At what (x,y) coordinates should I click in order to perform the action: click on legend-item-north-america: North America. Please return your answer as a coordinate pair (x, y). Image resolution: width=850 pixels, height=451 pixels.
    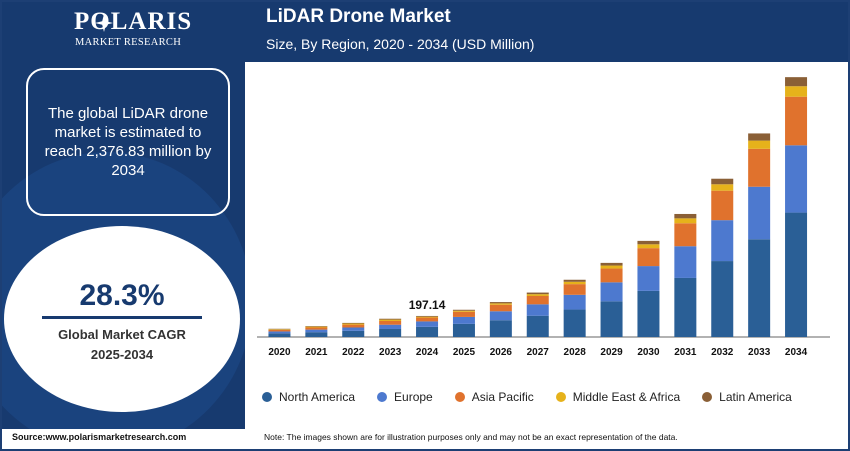
    Looking at the image, I should click on (308, 397).